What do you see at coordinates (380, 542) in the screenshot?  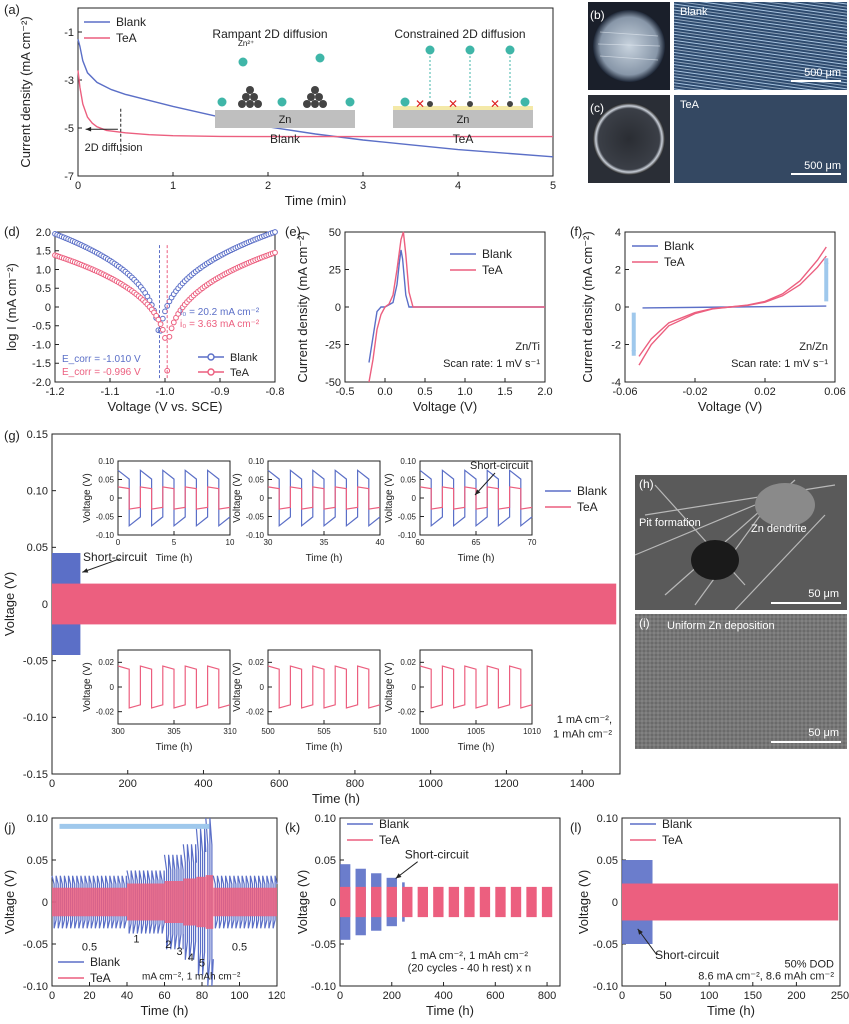 I see `x-tick-label: 40` at bounding box center [380, 542].